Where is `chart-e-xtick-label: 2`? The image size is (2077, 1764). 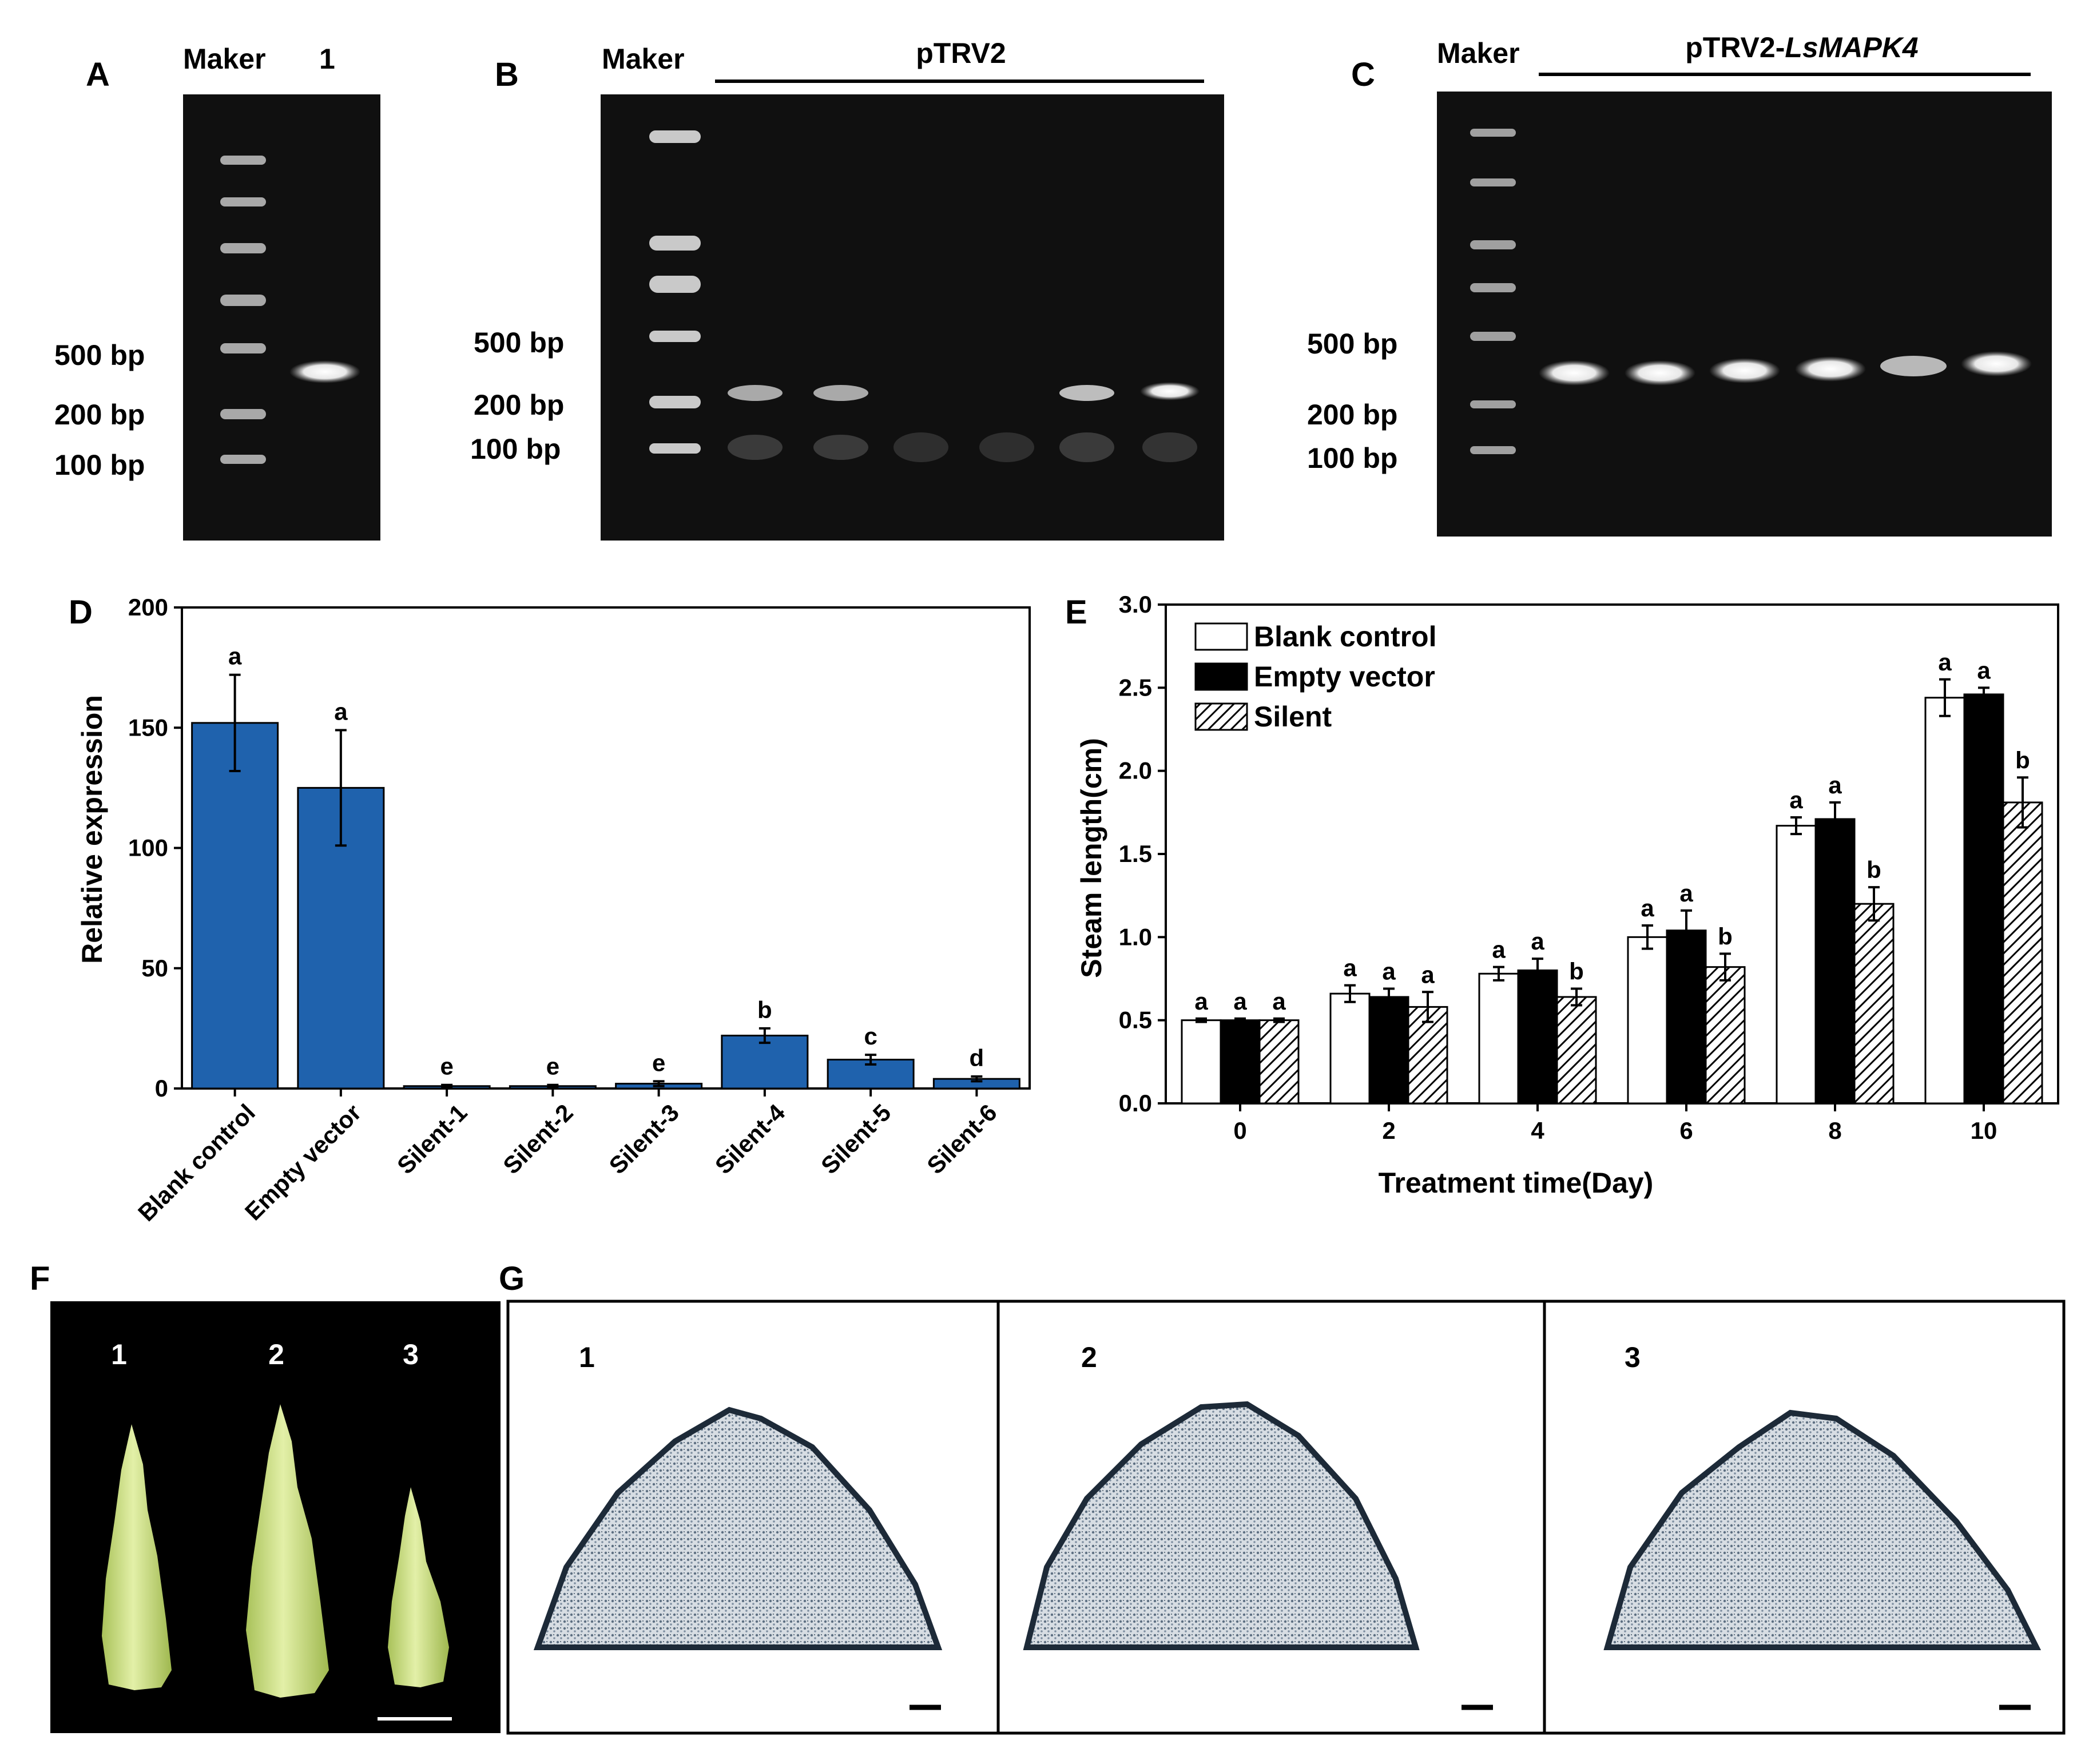
chart-e-xtick-label: 2 is located at coordinates (1388, 1130).